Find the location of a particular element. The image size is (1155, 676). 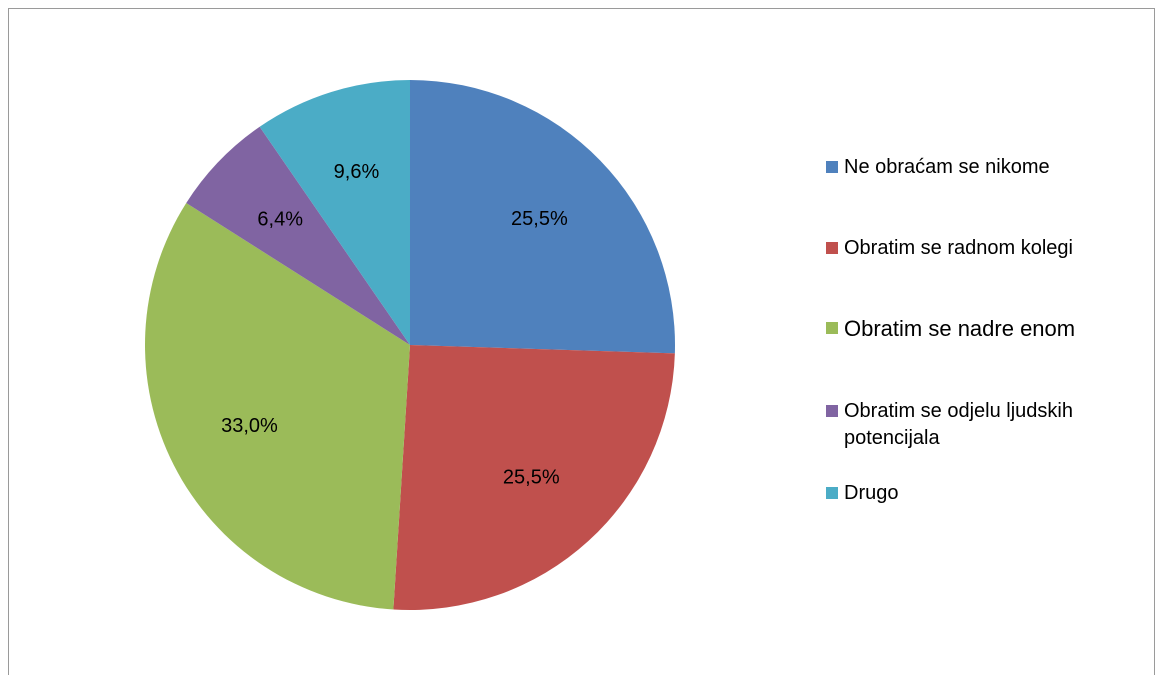

slice-drugo is located at coordinates (334, 212).